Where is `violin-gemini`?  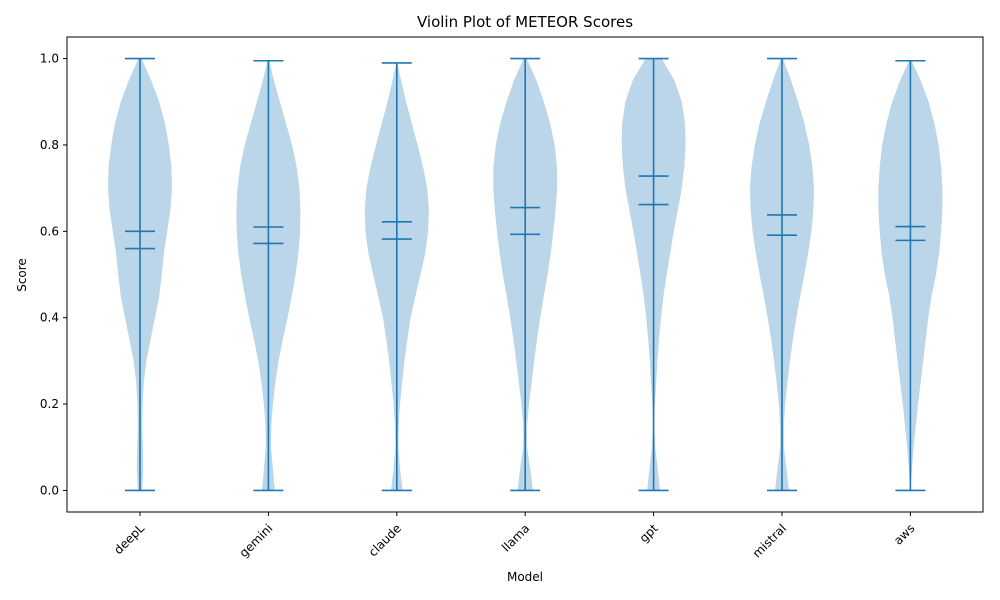
violin-gemini is located at coordinates (268, 275).